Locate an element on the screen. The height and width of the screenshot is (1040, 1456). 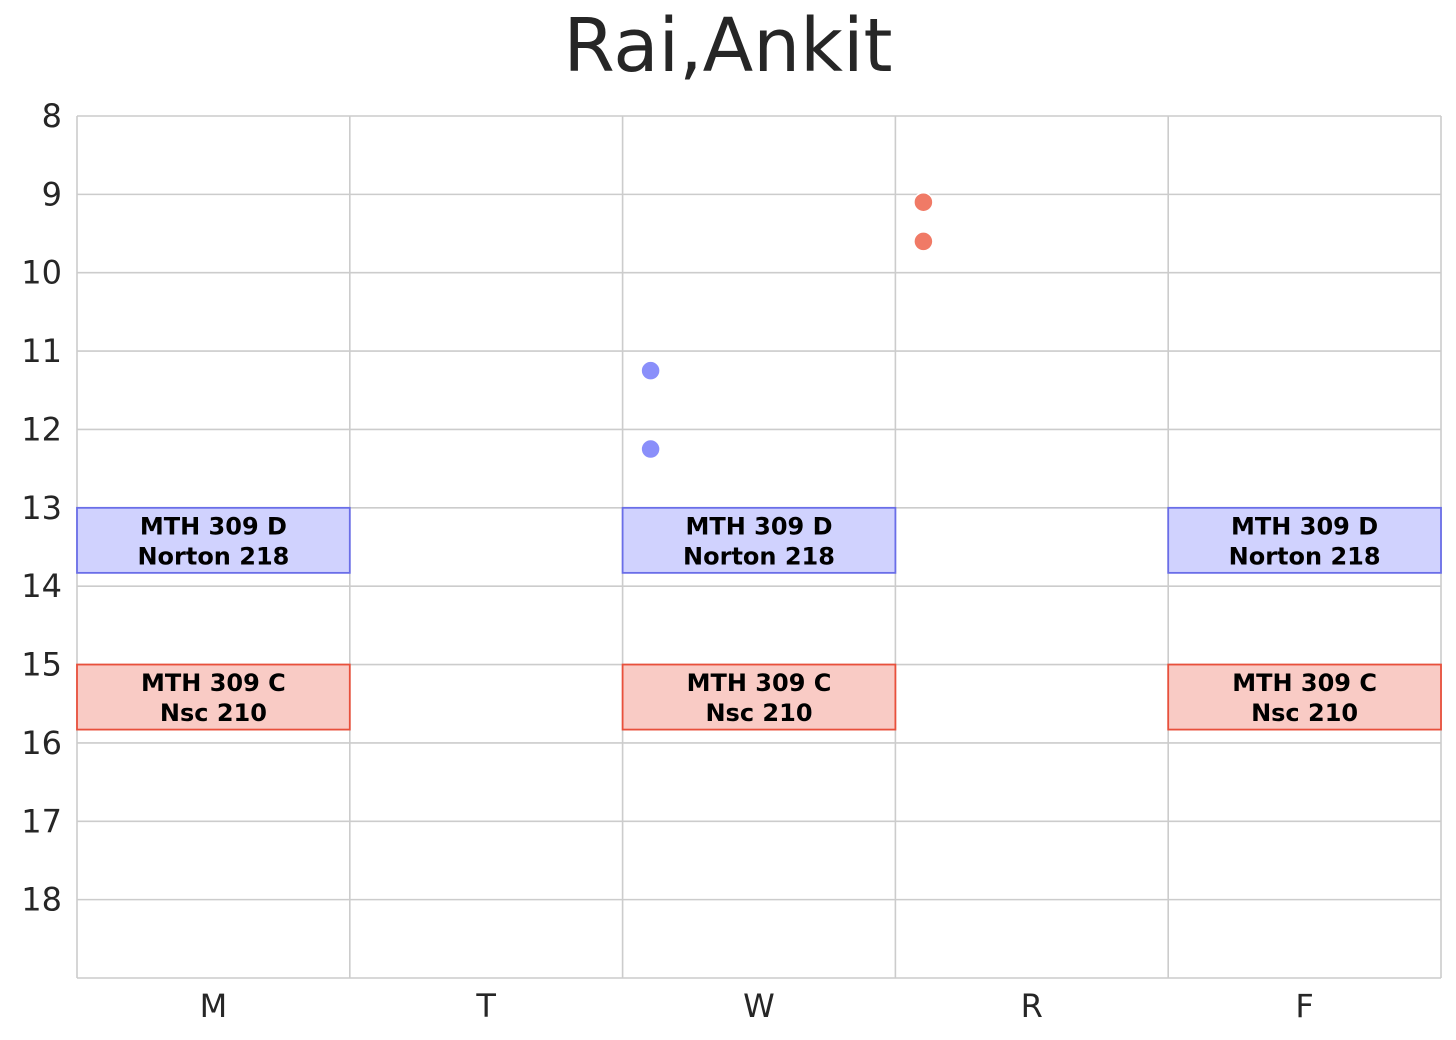
y-tick-label-17: 17 is located at coordinates (41, 821).